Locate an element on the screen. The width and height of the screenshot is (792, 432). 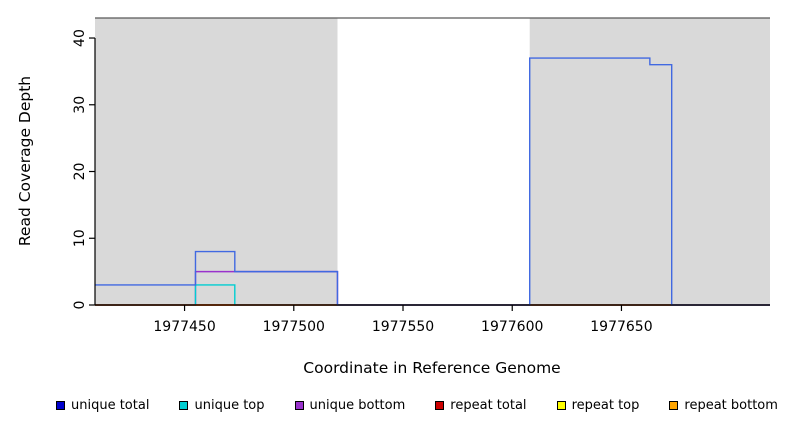
legend-label: repeat bottom is located at coordinates (731, 405).